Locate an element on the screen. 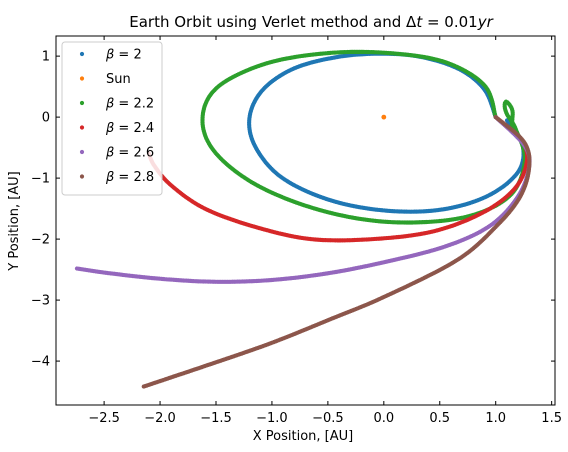 This screenshot has height=452, width=568. x-tick-label: −0.5 is located at coordinates (328, 418).